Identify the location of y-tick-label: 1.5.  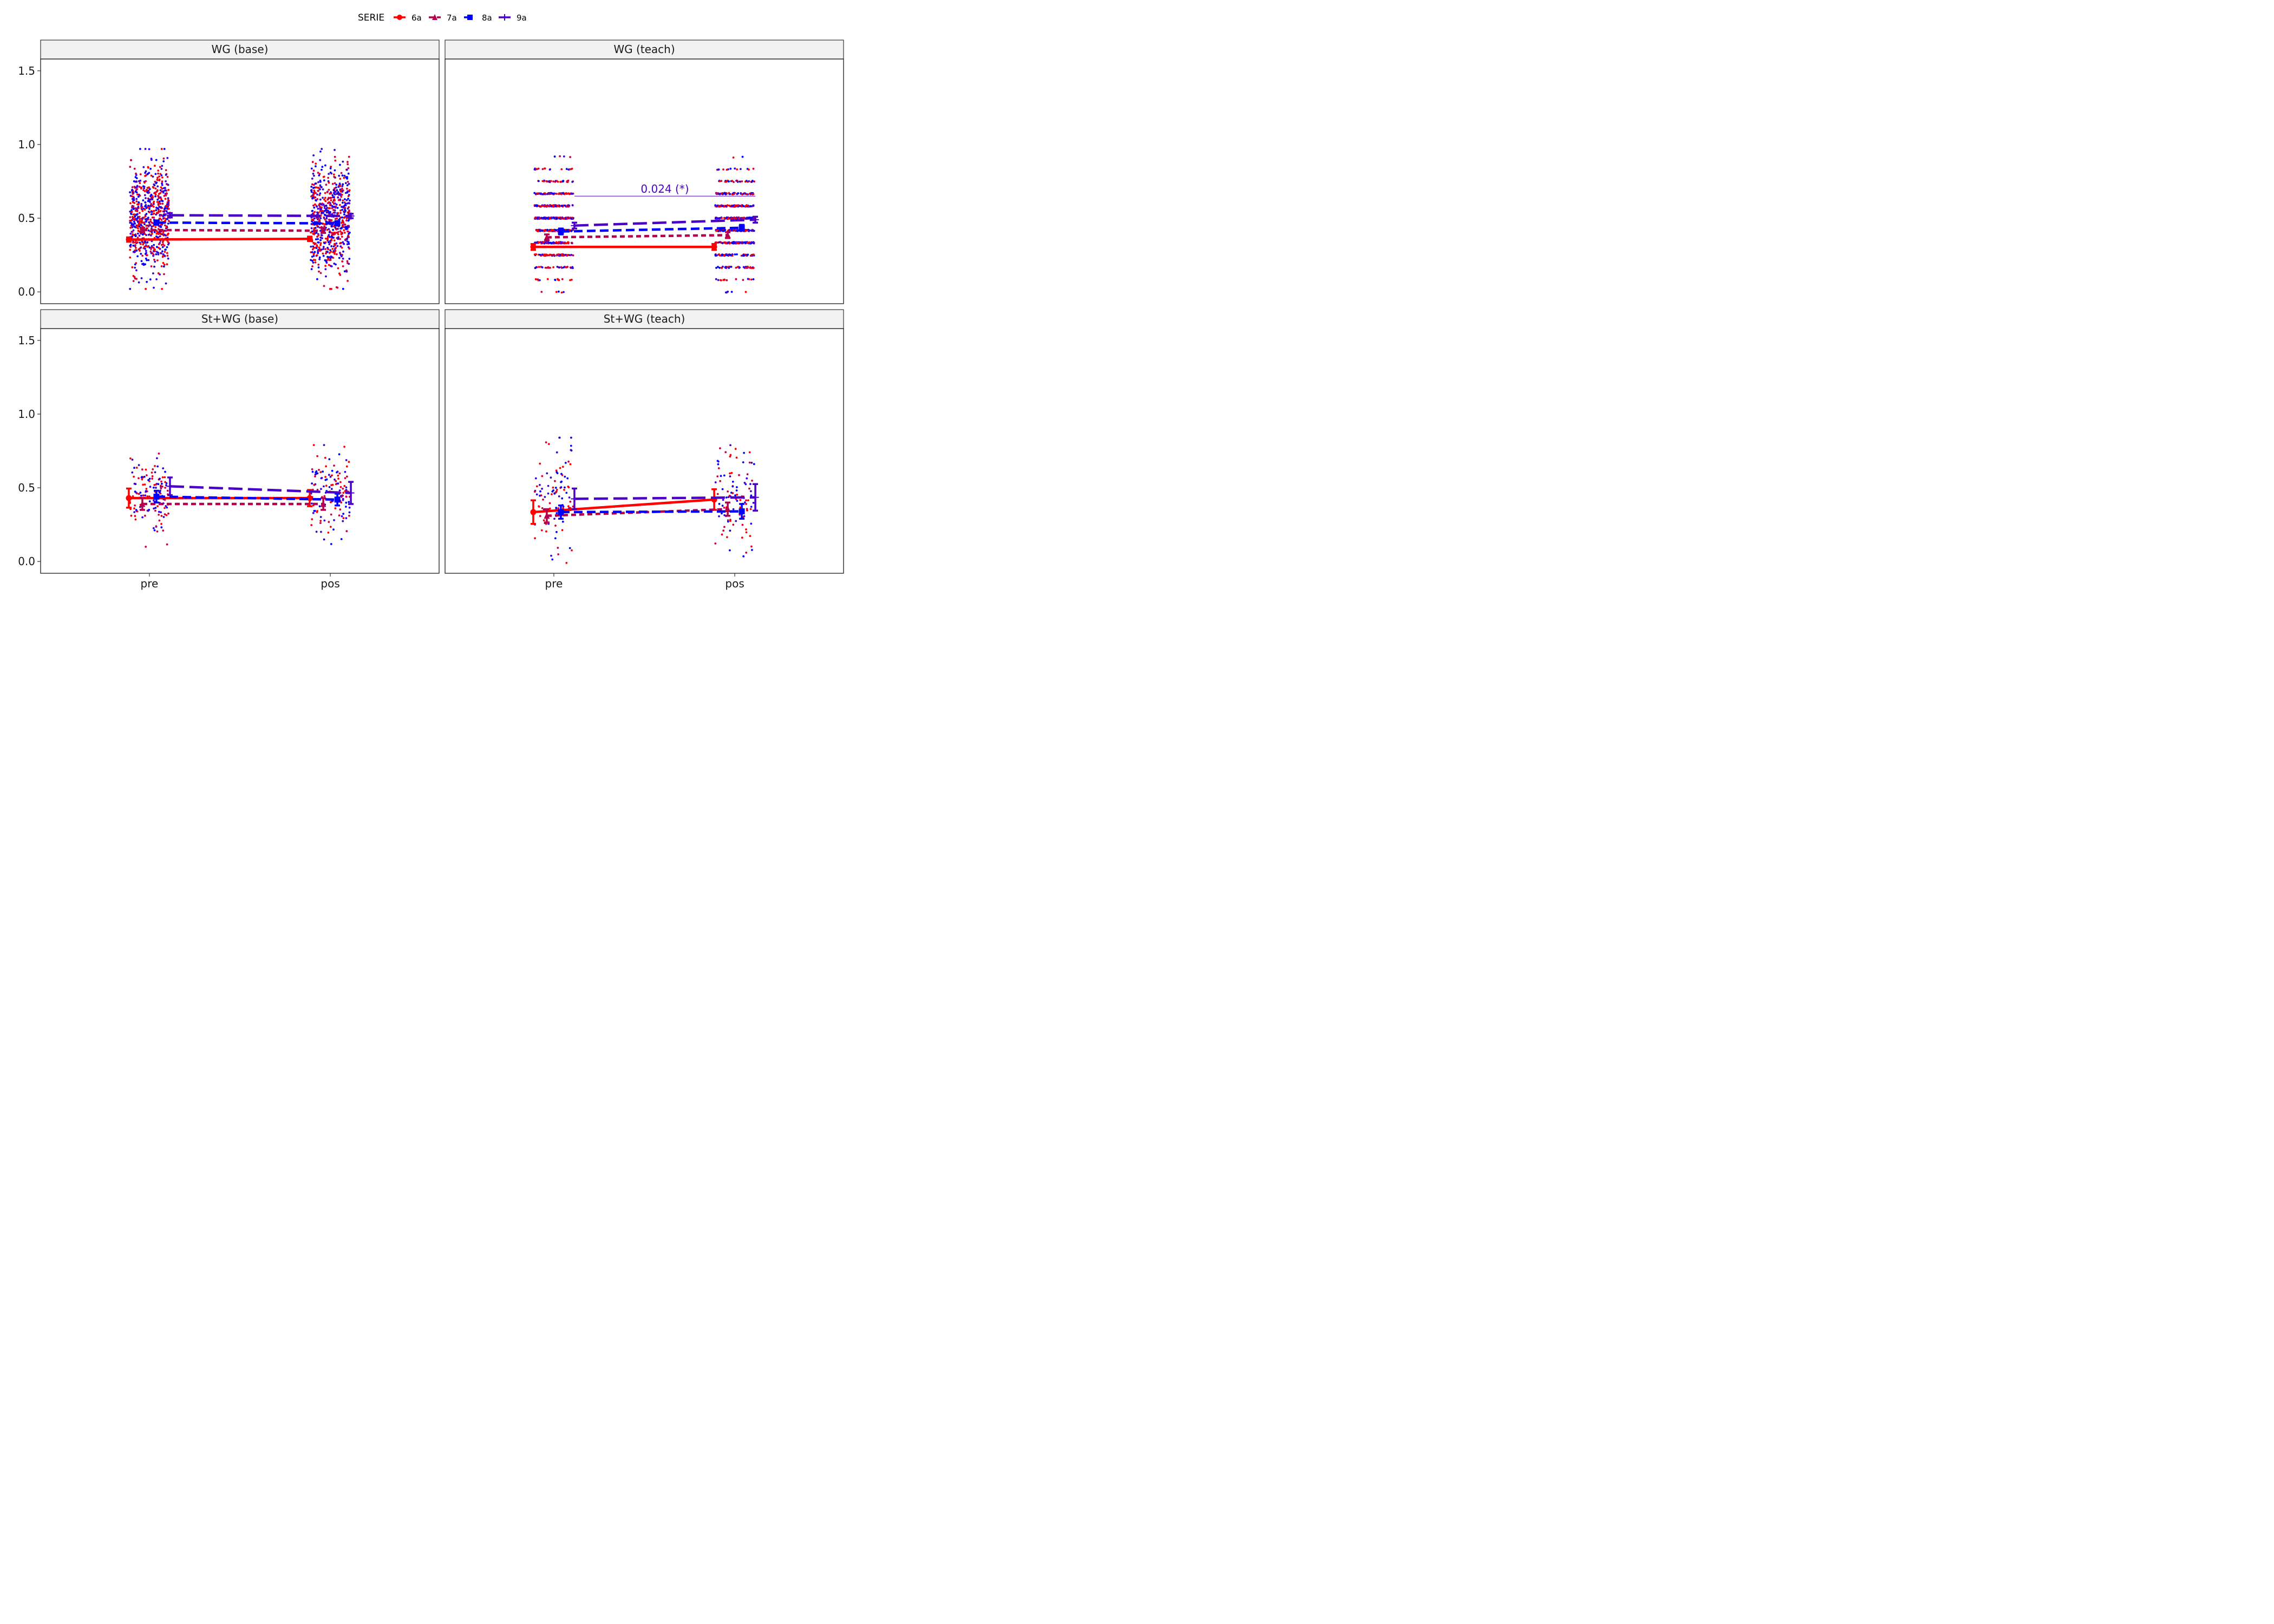
(27, 341).